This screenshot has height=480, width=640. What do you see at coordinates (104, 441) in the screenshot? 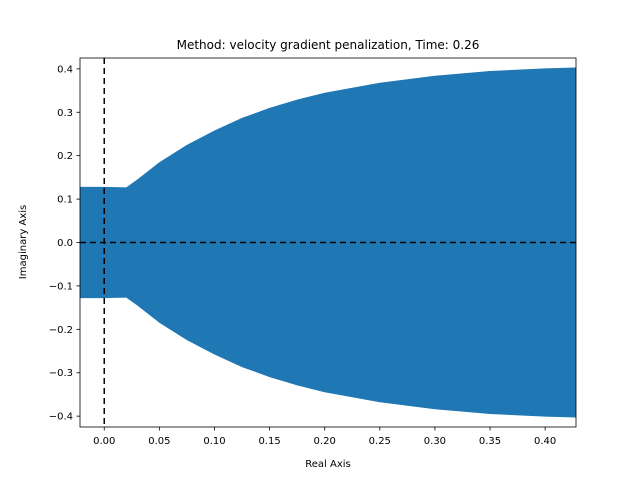
I see `x-tick-label: 0.00` at bounding box center [104, 441].